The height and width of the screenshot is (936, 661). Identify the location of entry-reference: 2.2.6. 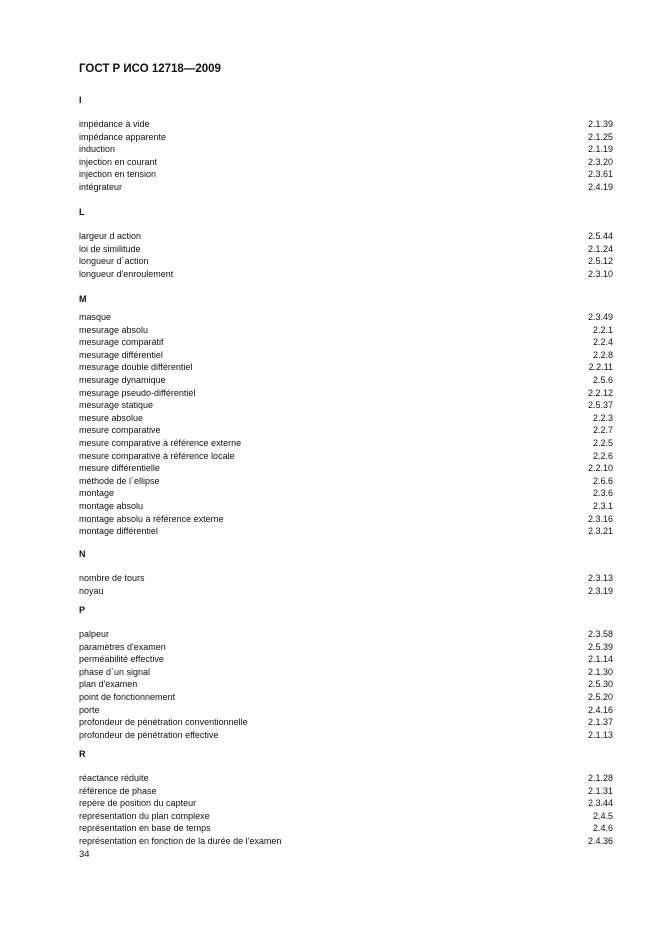
(602, 455).